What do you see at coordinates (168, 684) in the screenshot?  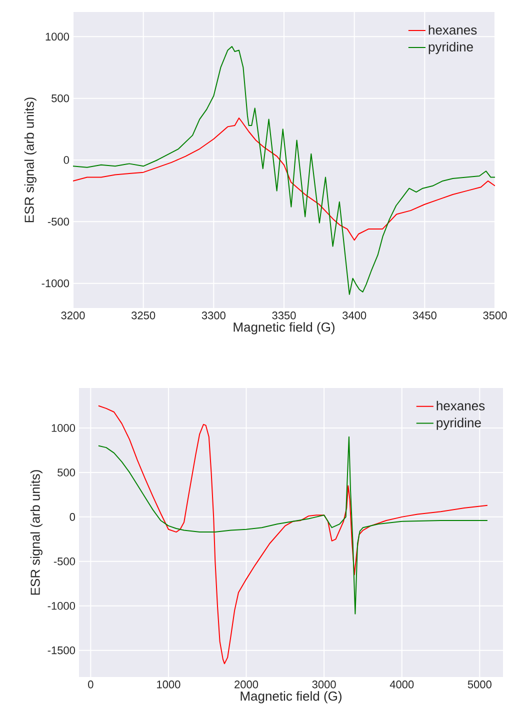 I see `x-tick-label: 1000` at bounding box center [168, 684].